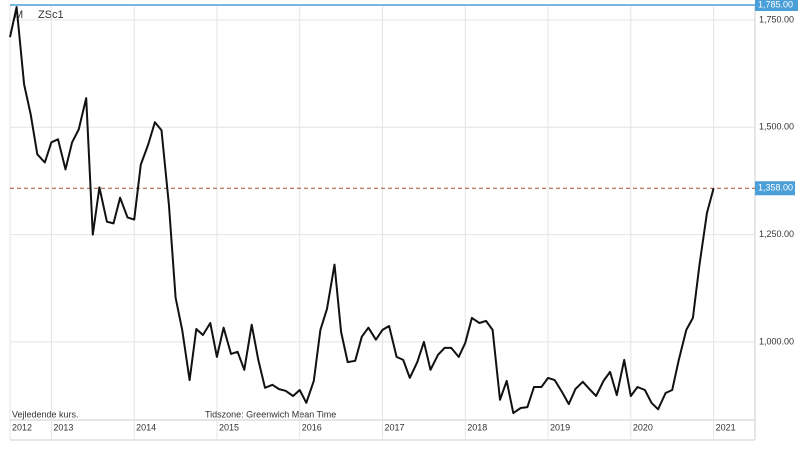 Image resolution: width=800 pixels, height=450 pixels. I want to click on x-tick-label: 2017, so click(395, 427).